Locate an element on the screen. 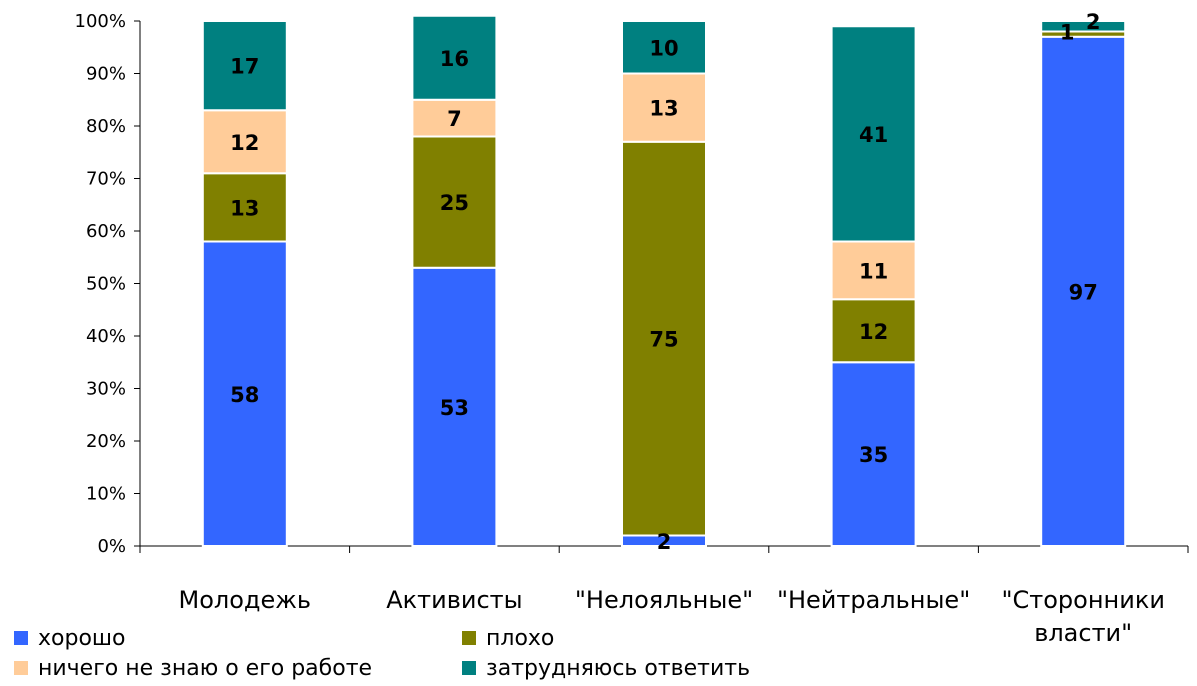 This screenshot has width=1197, height=686. data-label: 25 is located at coordinates (454, 203).